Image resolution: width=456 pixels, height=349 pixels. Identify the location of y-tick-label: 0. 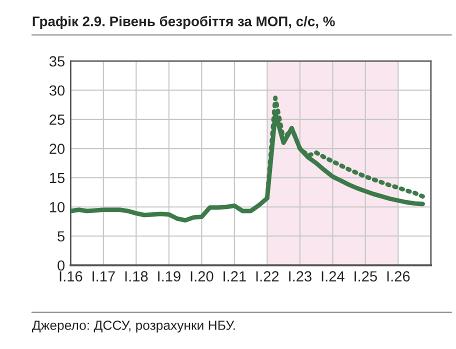
(61, 265).